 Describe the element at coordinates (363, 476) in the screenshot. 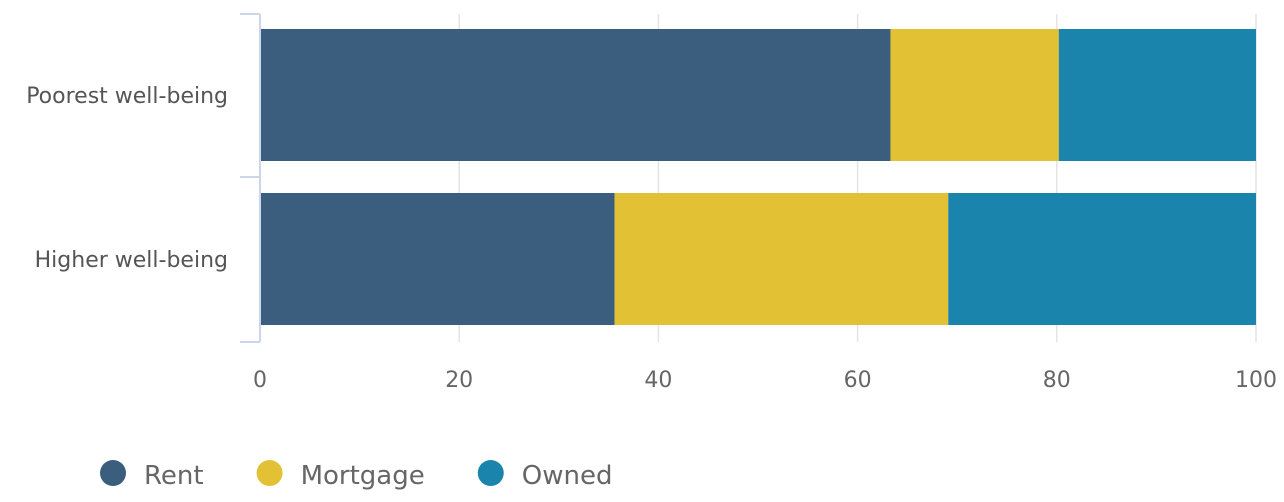

I see `legend-label-mortgage: Mortgage` at that location.